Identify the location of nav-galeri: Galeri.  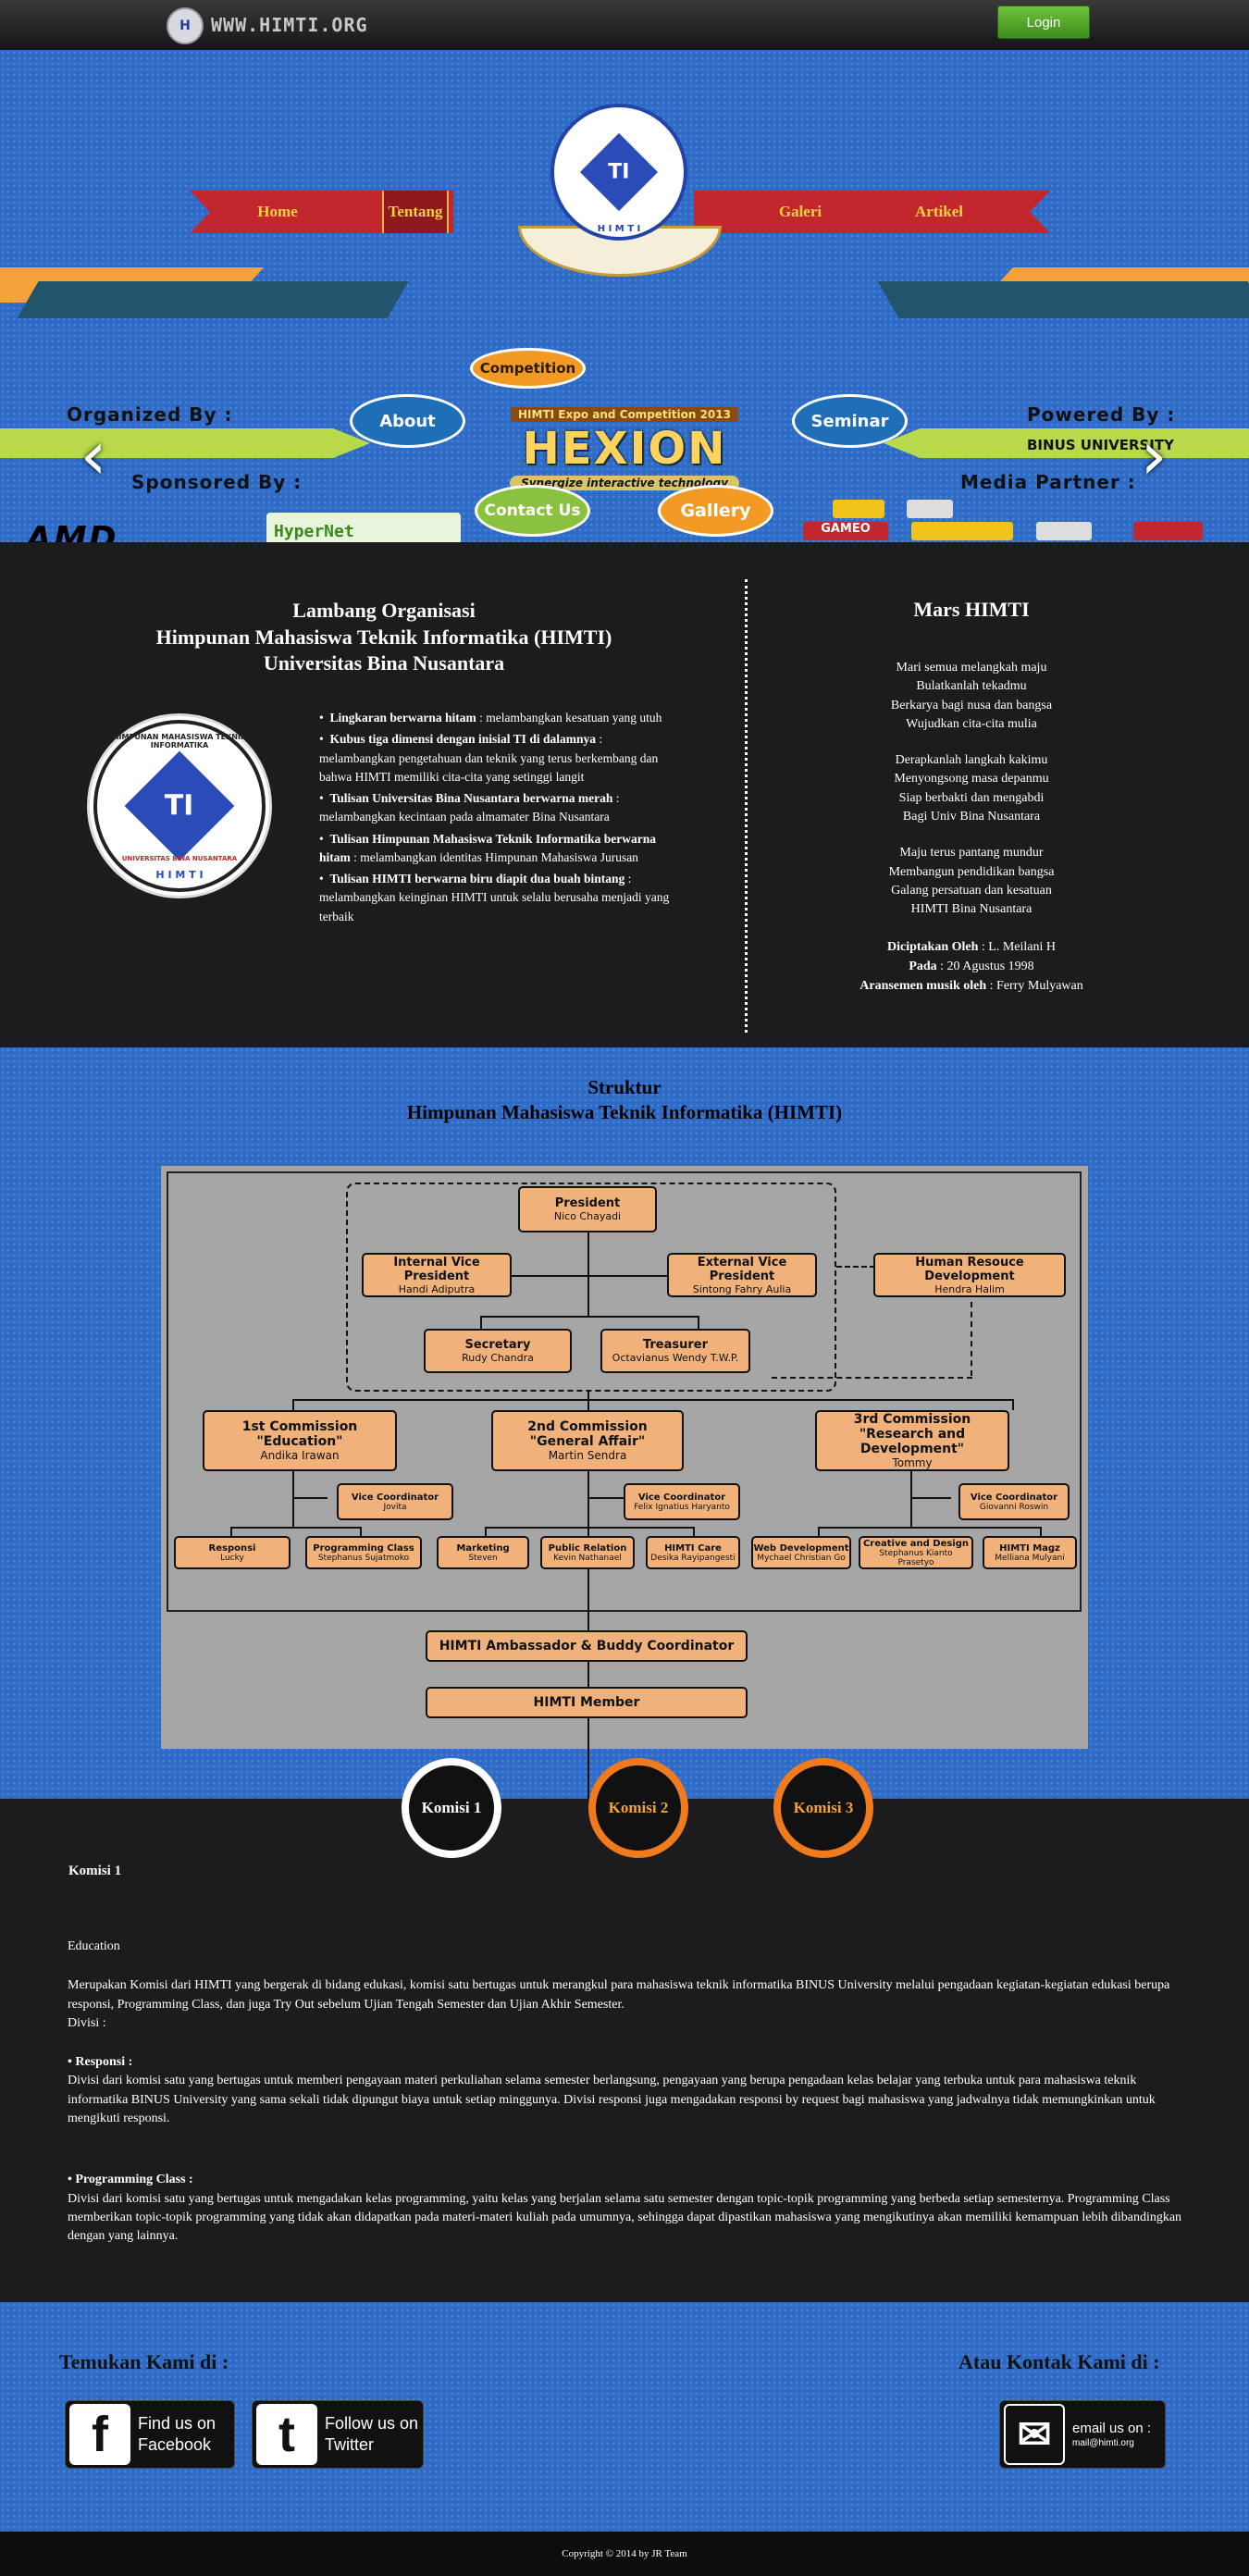
(800, 211).